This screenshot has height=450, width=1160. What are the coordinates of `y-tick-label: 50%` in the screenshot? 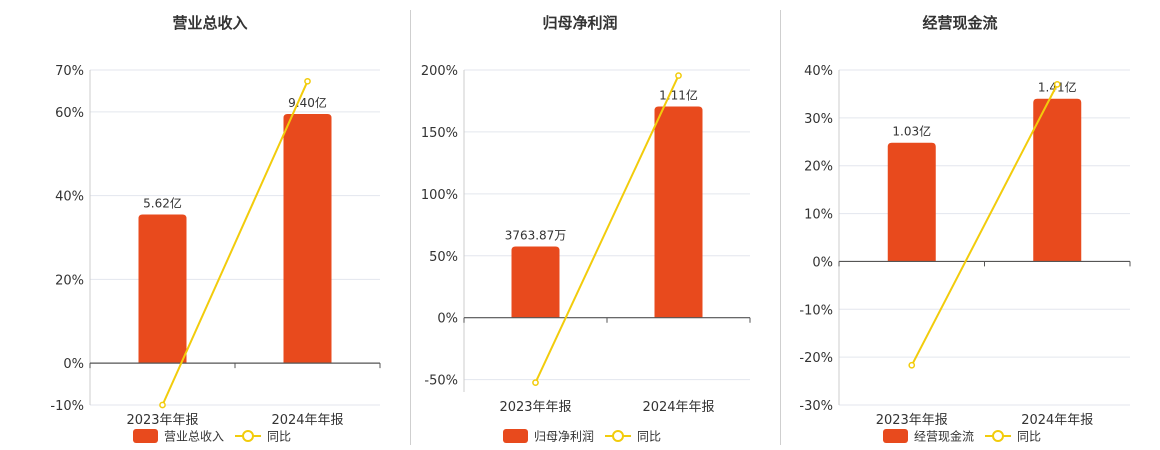 It's located at (443, 257).